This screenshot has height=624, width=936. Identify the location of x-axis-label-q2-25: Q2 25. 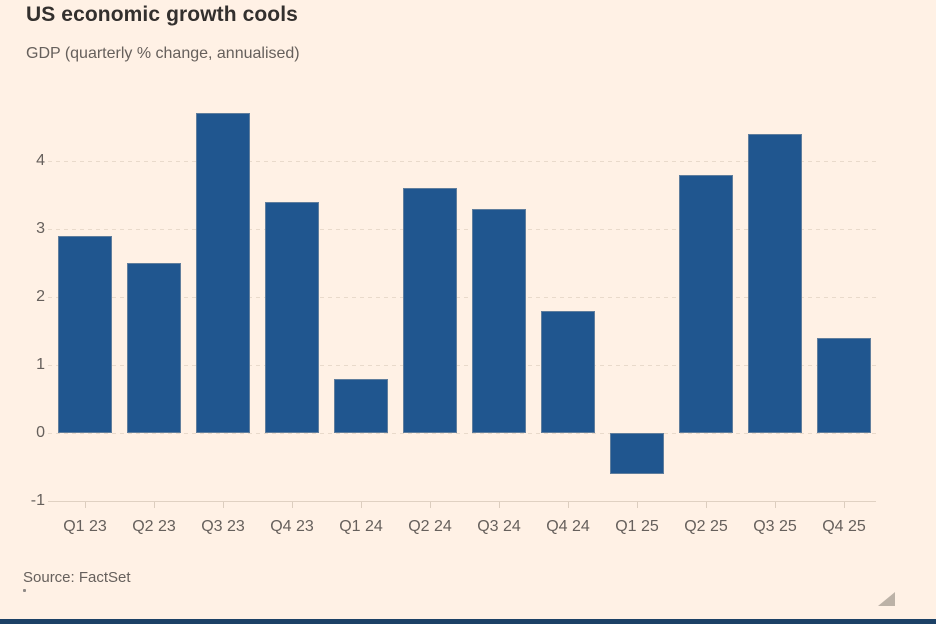
(706, 526).